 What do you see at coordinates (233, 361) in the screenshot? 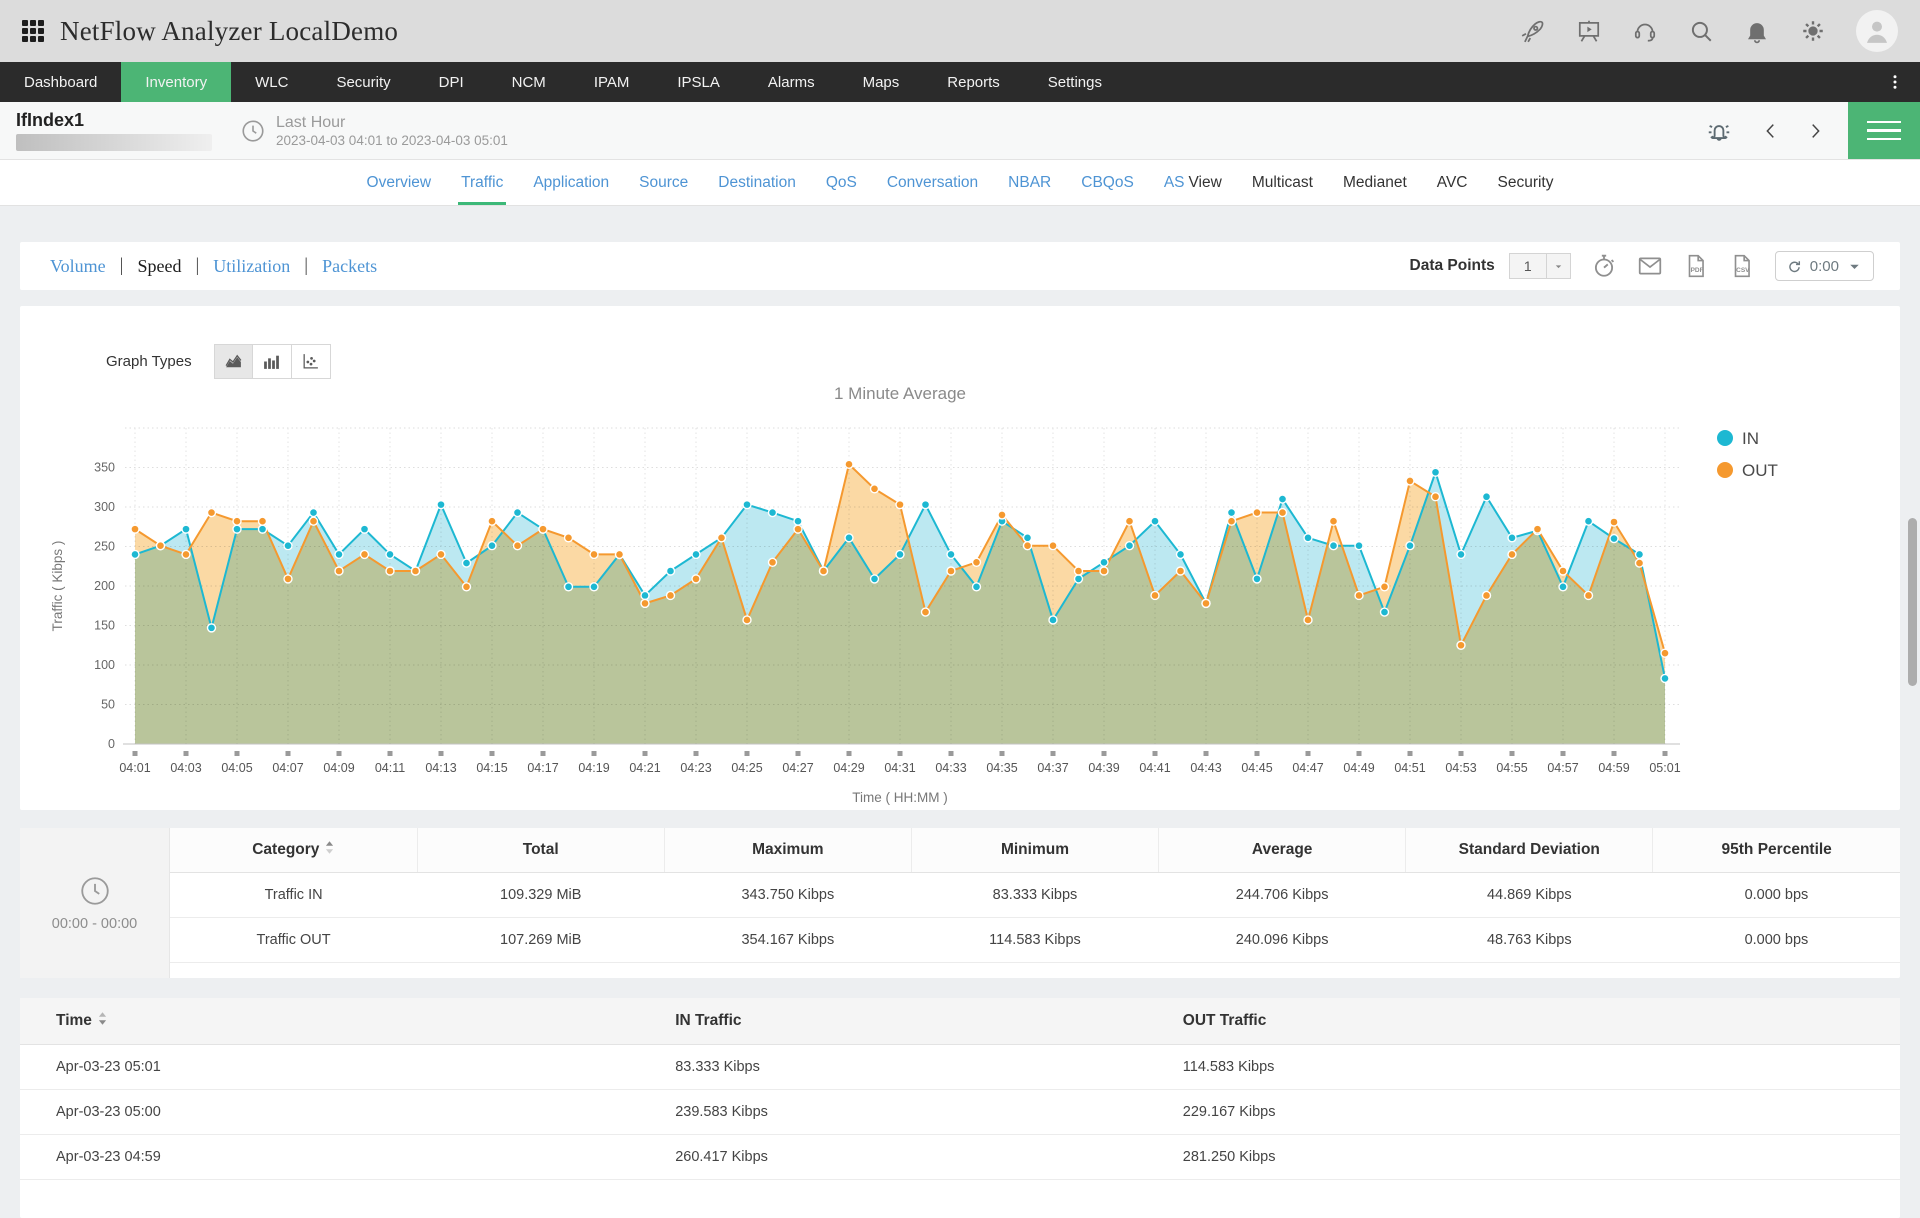
I see `area-graph-button` at bounding box center [233, 361].